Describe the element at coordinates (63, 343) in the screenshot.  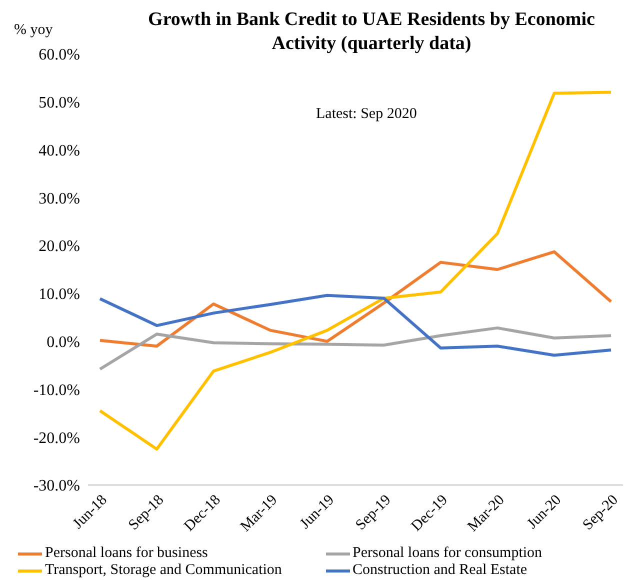
I see `y-tick-label: 0.0%` at that location.